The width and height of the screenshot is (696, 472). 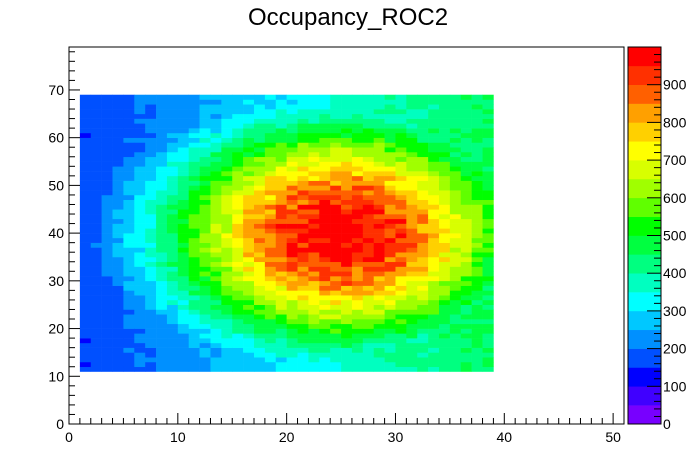 What do you see at coordinates (644, 132) in the screenshot?
I see `colorbar-segment` at bounding box center [644, 132].